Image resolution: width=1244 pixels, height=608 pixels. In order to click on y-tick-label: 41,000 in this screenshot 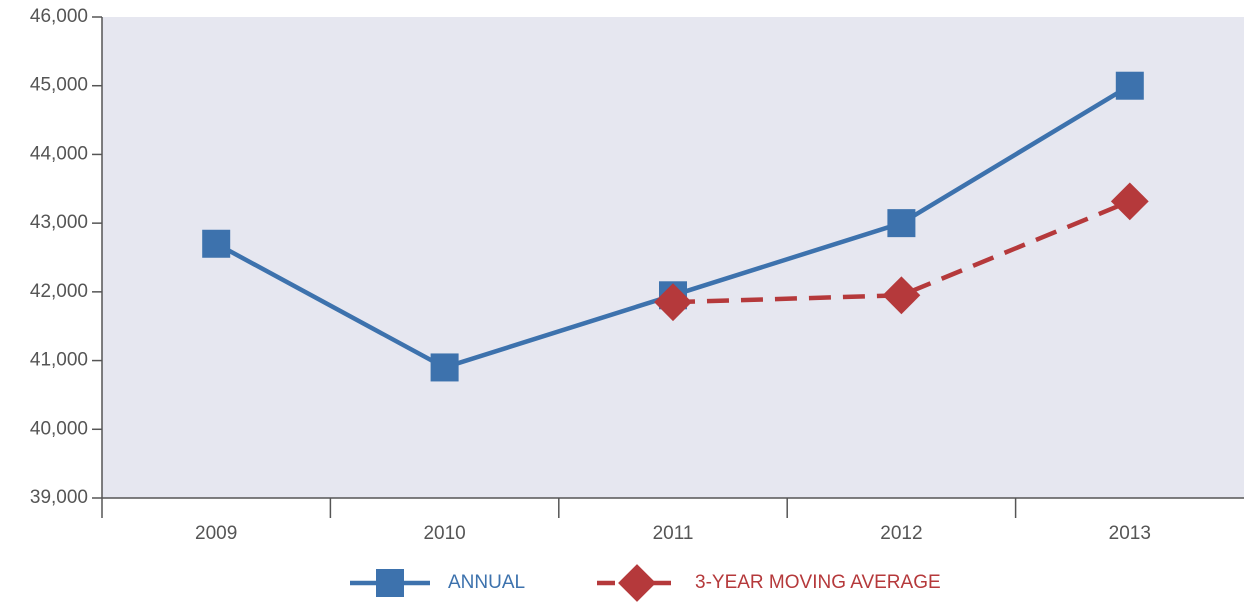, I will do `click(59, 360)`.